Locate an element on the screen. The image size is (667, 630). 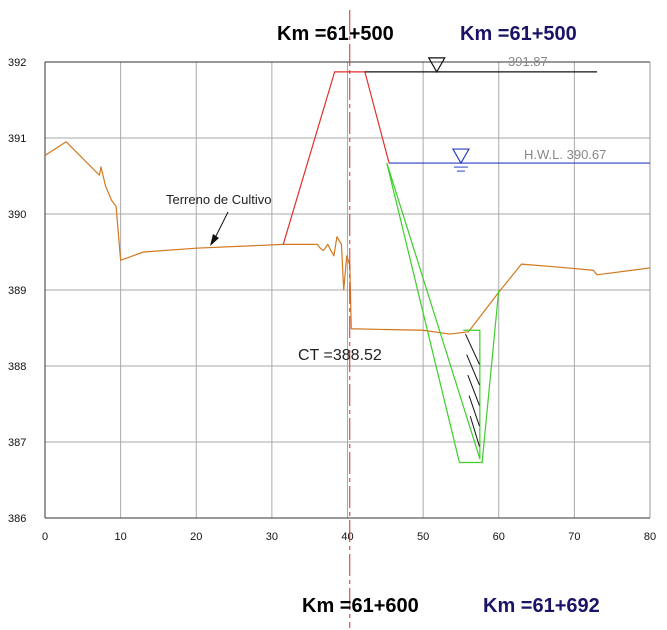
bottom-km-label-left: Km =61+600 is located at coordinates (360, 606).